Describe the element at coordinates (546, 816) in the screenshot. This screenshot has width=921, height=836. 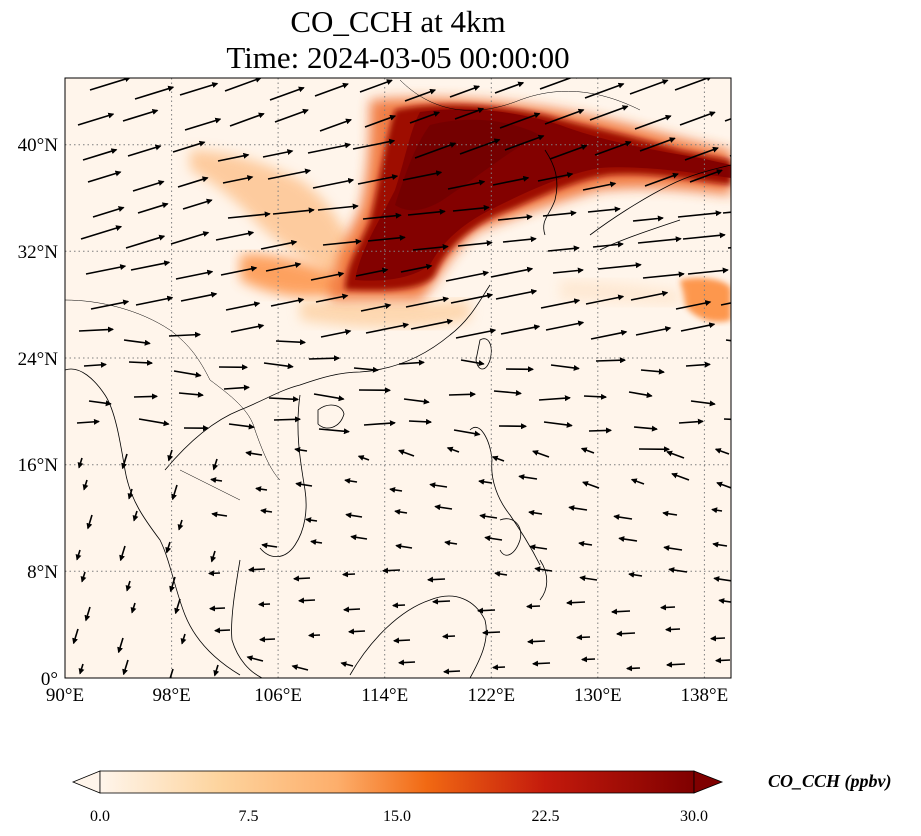
I see `colorbar-tick-label: 22.5` at that location.